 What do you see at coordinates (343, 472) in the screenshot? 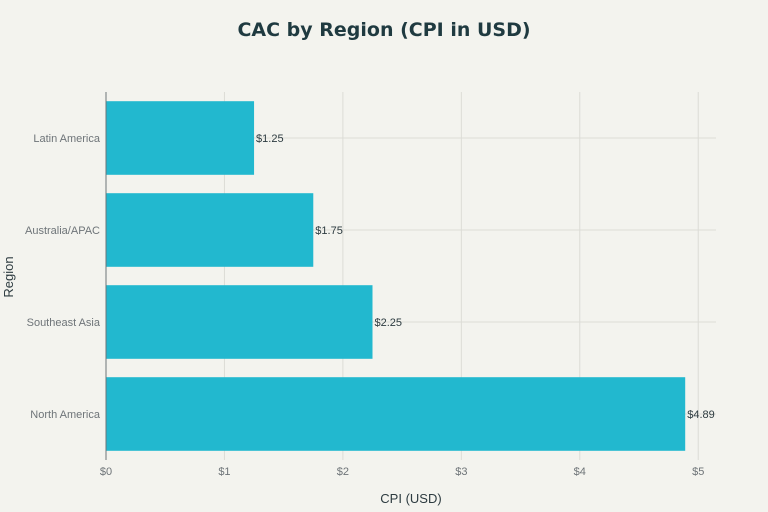
I see `x-tick-label: $2` at bounding box center [343, 472].